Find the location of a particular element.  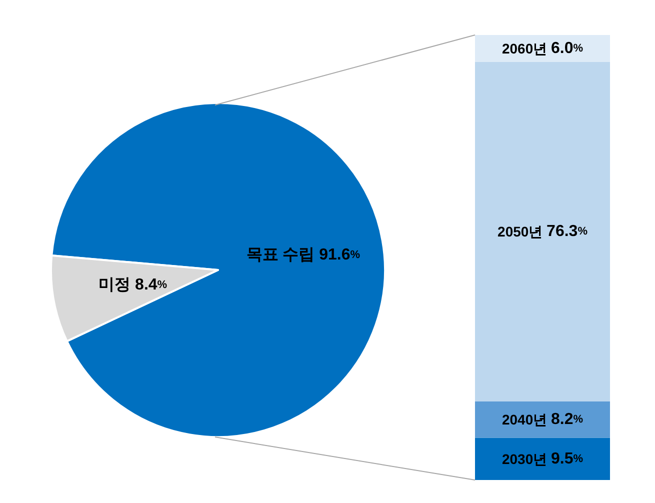

series-label: 2030년 is located at coordinates (527, 458).